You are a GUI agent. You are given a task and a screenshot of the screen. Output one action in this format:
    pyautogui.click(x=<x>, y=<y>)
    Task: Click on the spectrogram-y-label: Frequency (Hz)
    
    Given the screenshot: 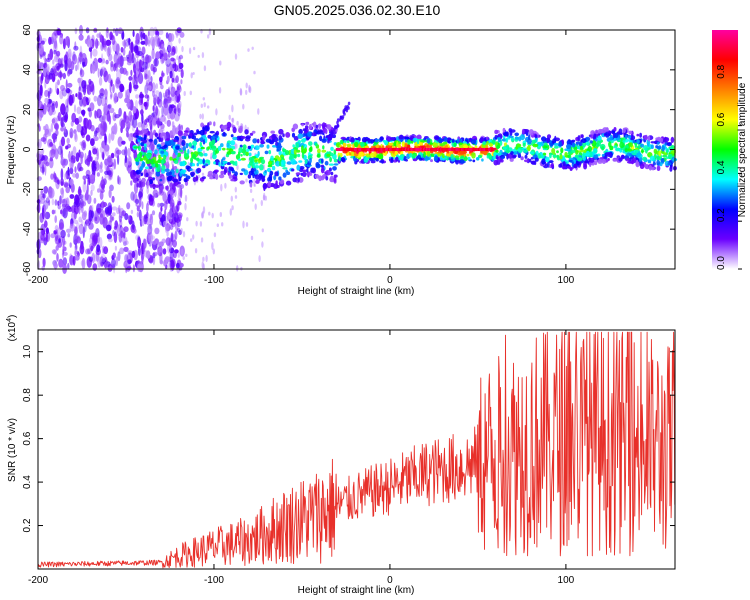 What is the action you would take?
    pyautogui.click(x=11, y=150)
    